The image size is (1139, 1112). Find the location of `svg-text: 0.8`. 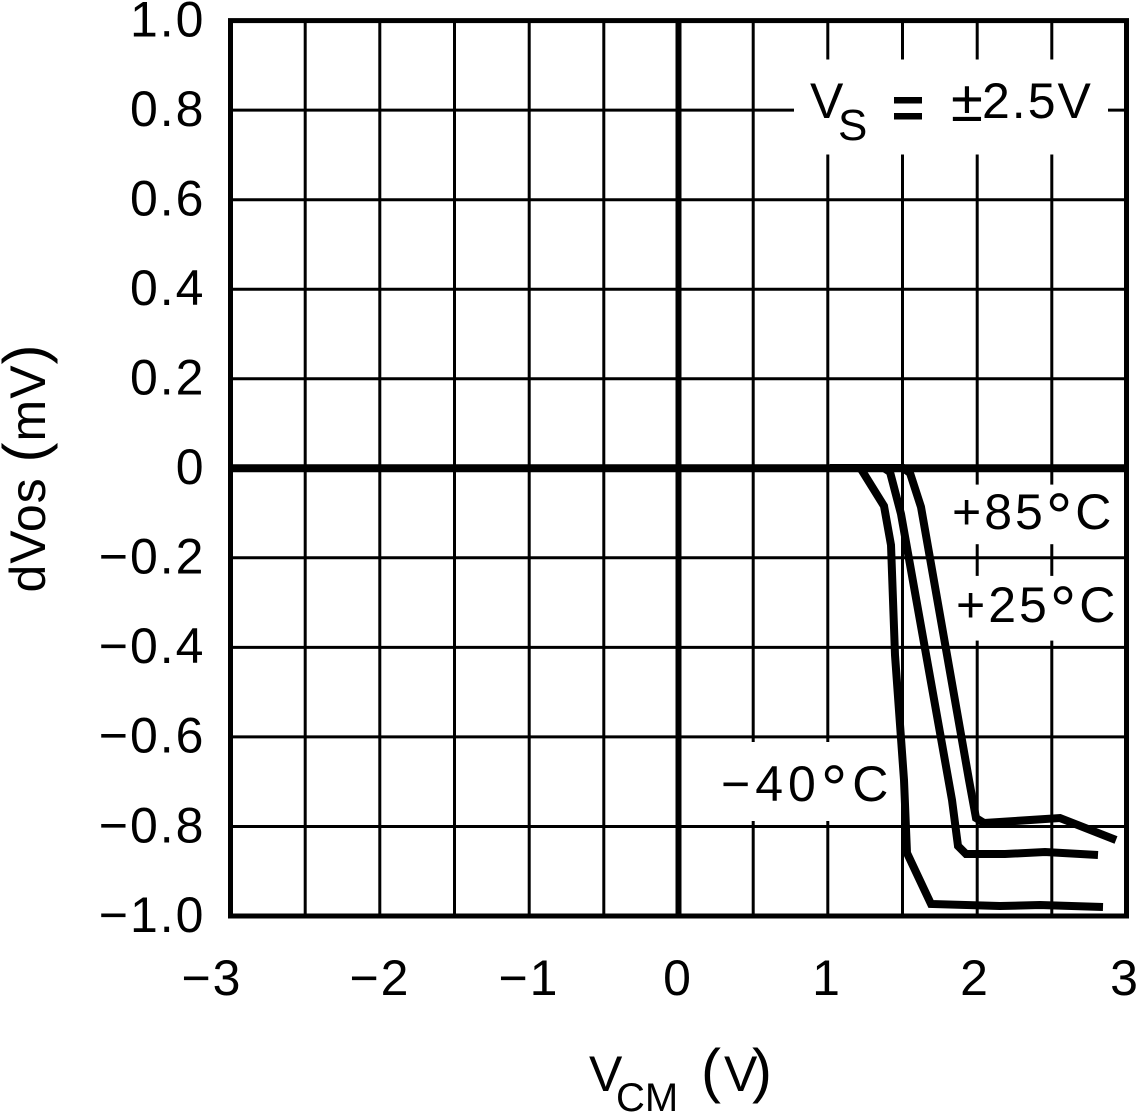

svg-text: 0.8 is located at coordinates (168, 109).